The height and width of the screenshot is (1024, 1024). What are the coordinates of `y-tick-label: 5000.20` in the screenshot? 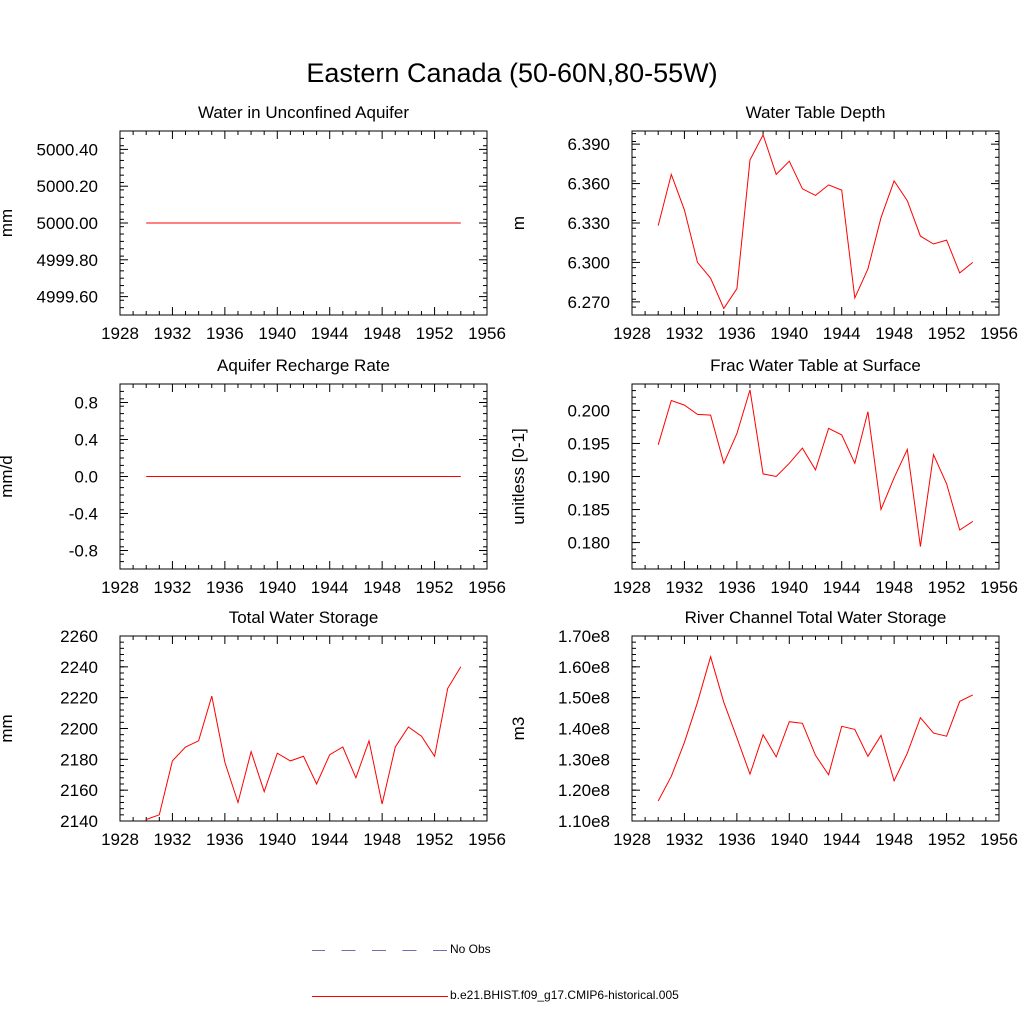 It's located at (67, 186).